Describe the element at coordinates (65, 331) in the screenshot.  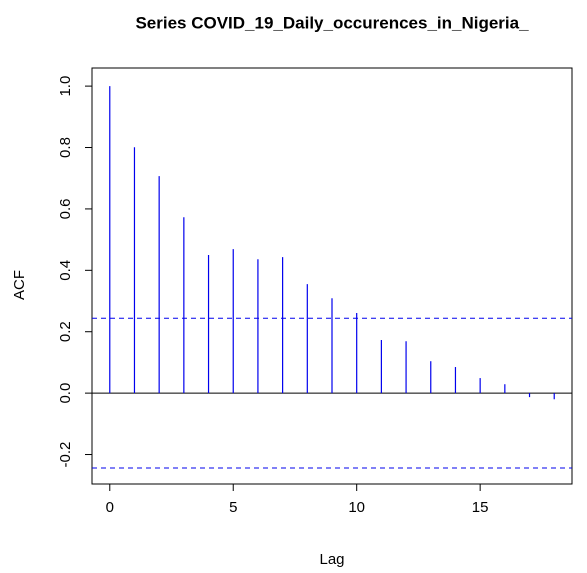
I see `y-tick-label: 0.2` at that location.